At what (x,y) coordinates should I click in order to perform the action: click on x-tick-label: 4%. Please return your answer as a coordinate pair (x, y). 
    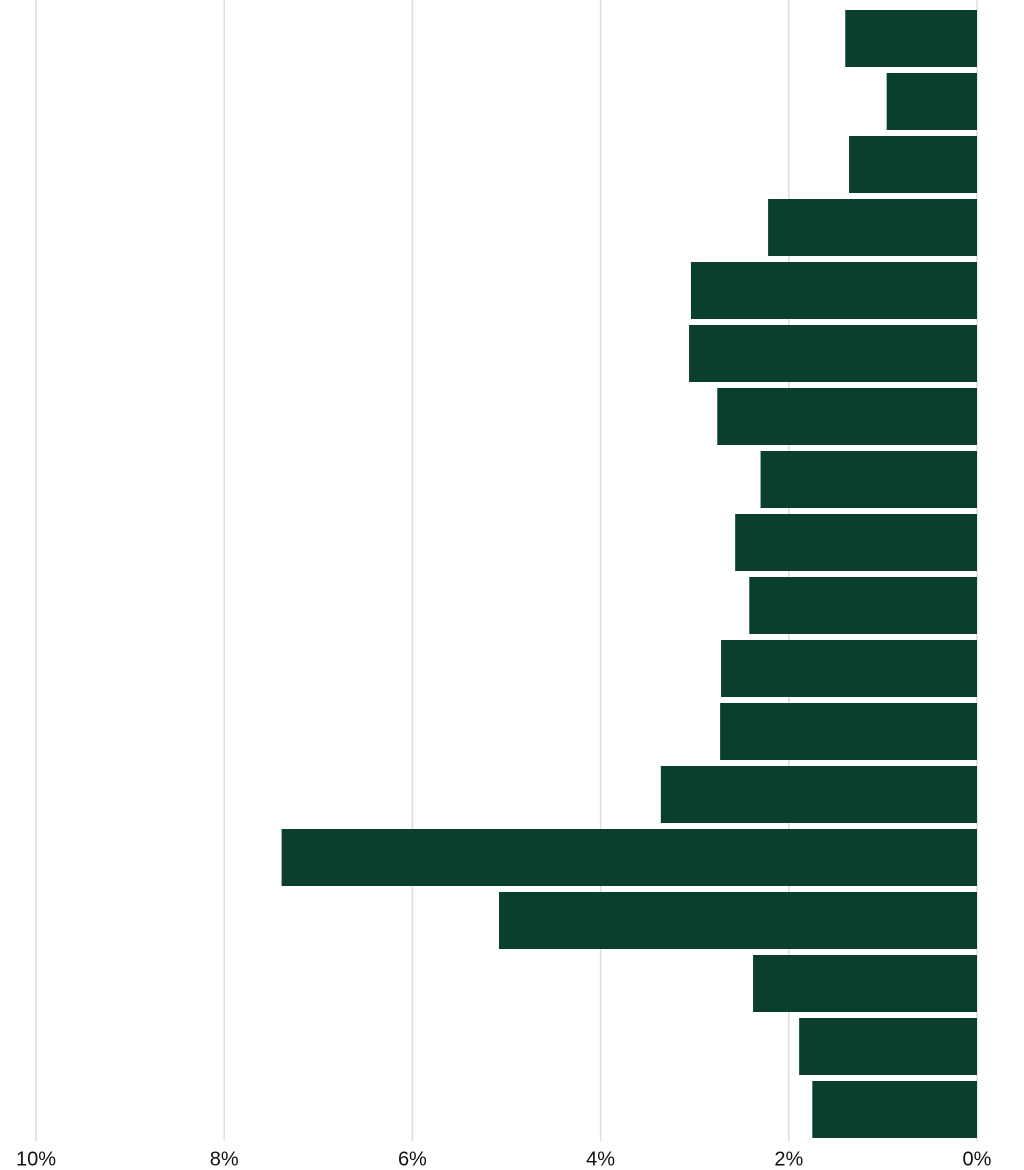
    Looking at the image, I should click on (600, 1159).